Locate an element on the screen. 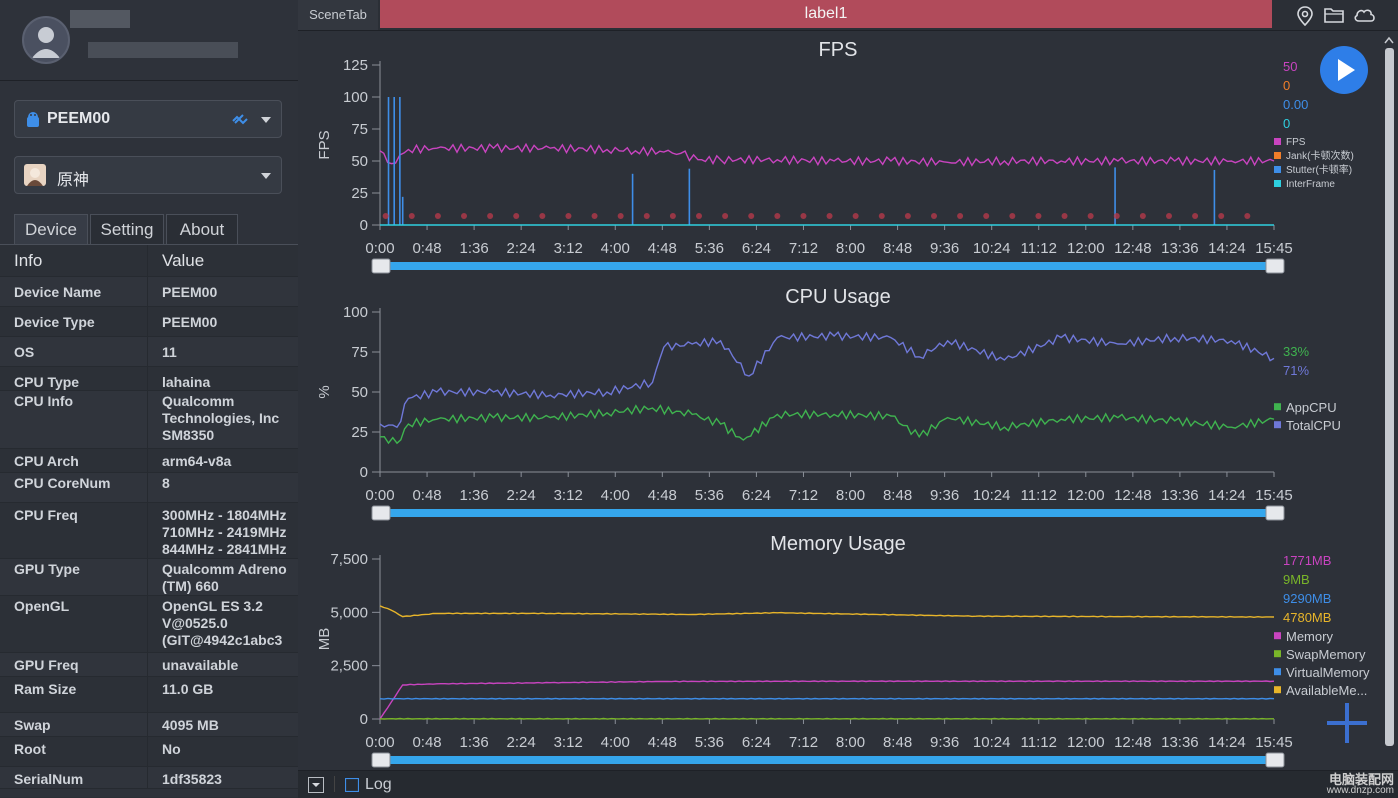  scene-label: label1 is located at coordinates (826, 14).